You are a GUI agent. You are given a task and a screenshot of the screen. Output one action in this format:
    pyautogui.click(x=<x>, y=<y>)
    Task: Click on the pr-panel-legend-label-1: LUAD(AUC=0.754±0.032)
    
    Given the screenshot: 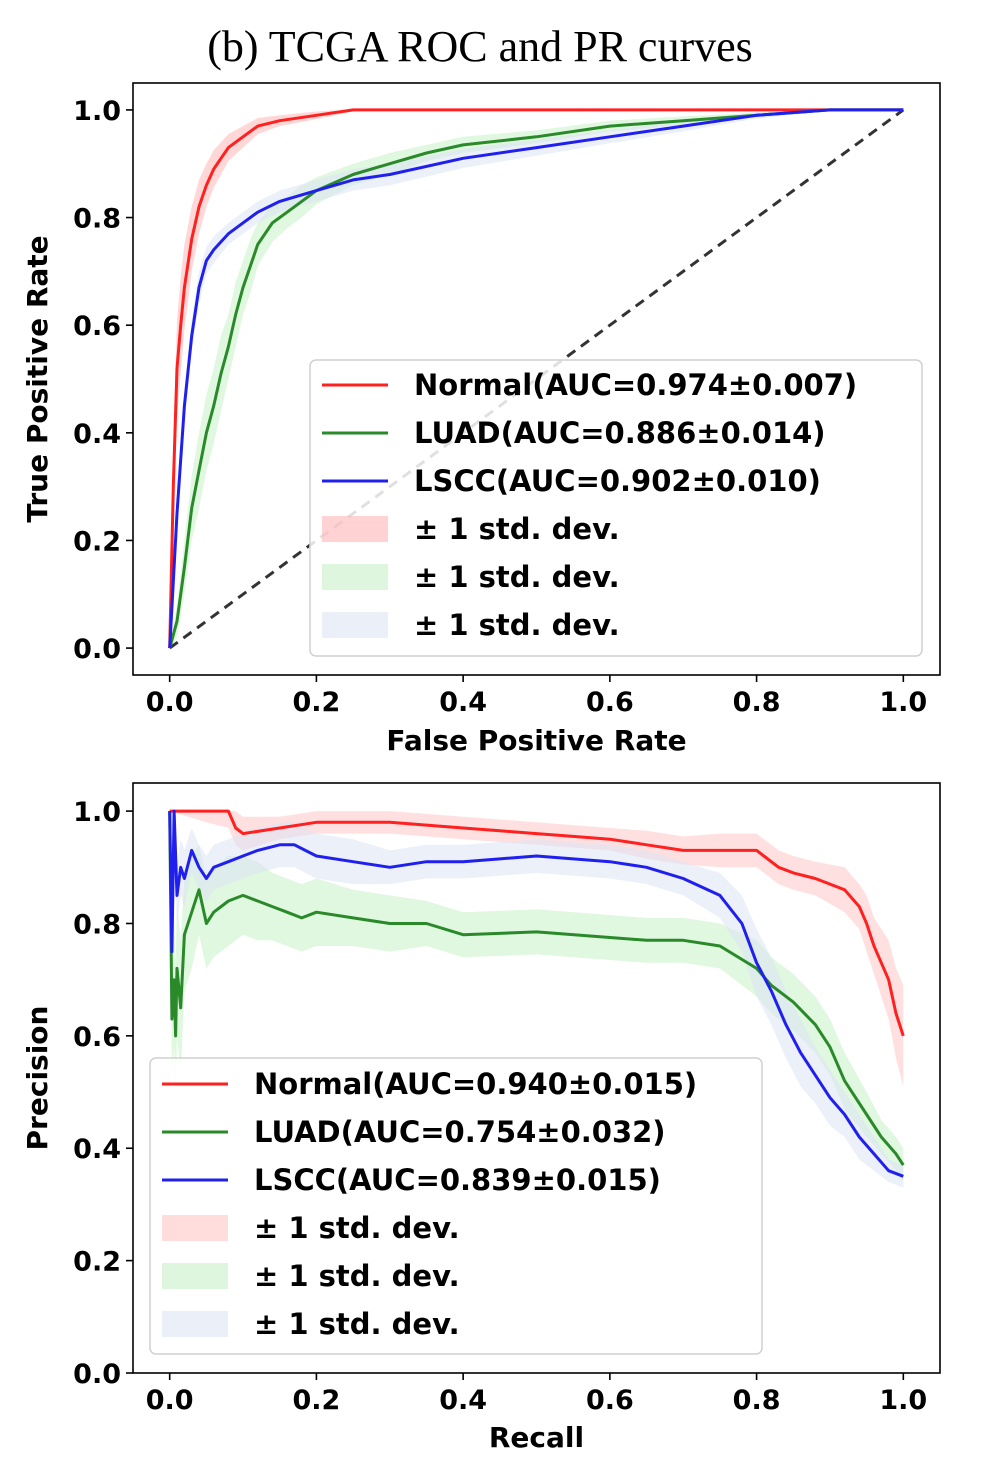 What is the action you would take?
    pyautogui.click(x=460, y=1132)
    